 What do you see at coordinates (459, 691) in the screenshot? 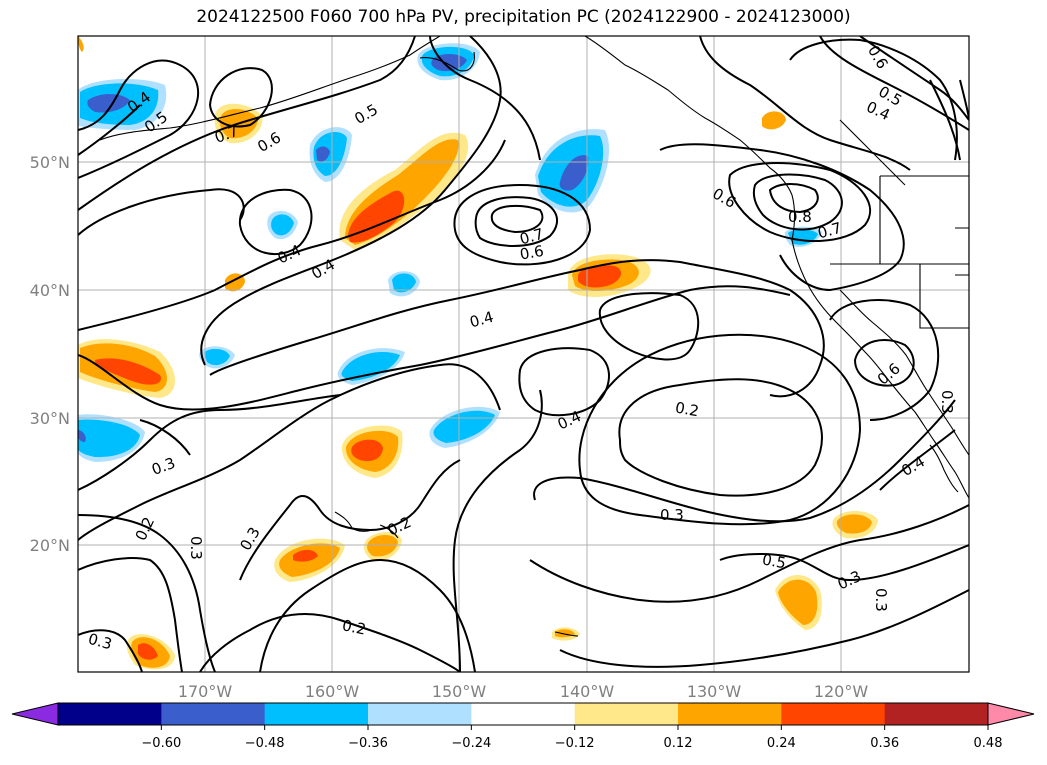
I see `lon-label: 150°W` at bounding box center [459, 691].